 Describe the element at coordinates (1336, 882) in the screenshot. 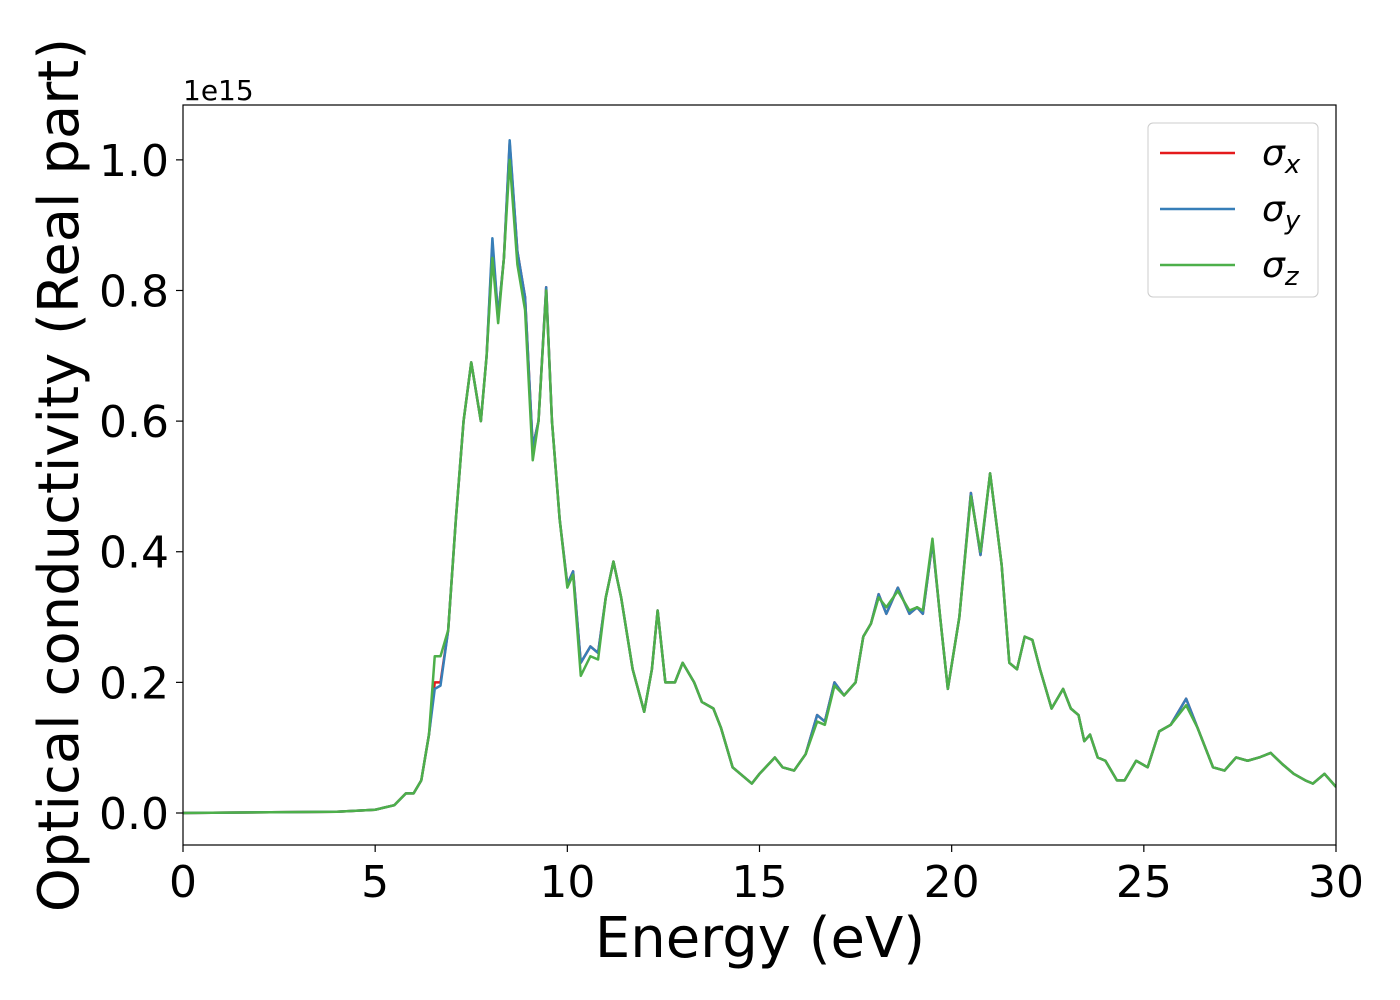

I see `x-tick-label: 30` at that location.